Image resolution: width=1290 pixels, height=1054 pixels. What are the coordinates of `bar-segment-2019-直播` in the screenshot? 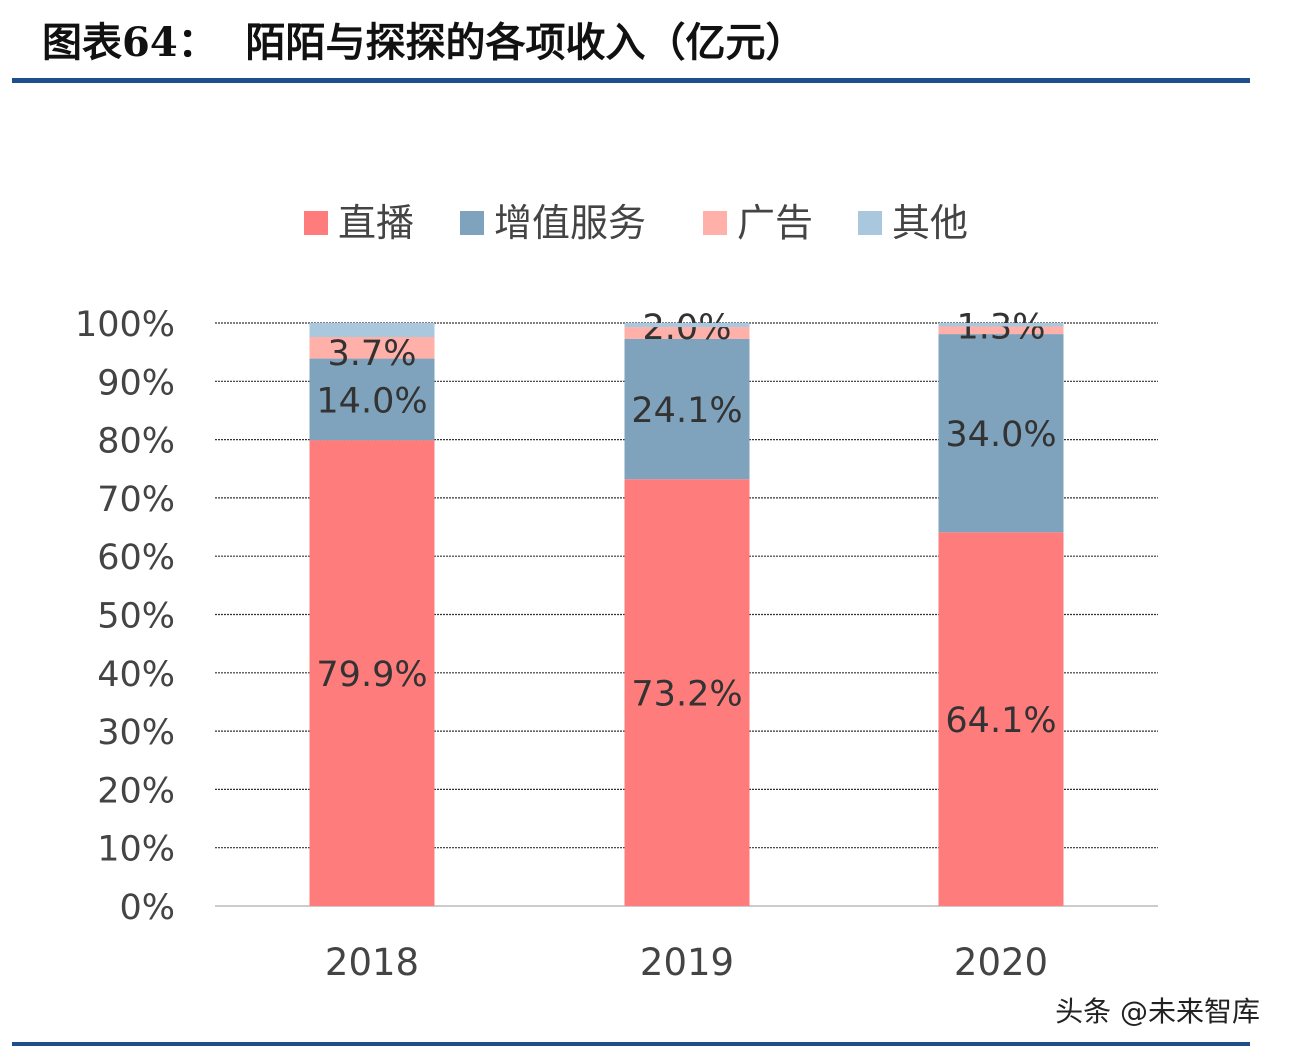 It's located at (687, 692).